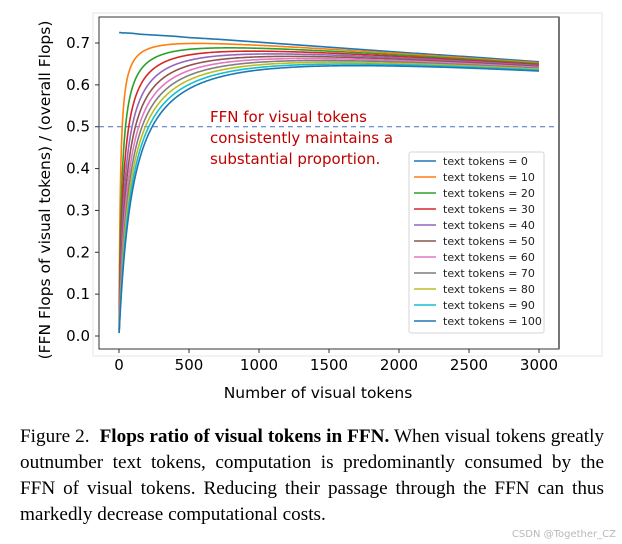  I want to click on x-tick-label: 2000, so click(399, 365).